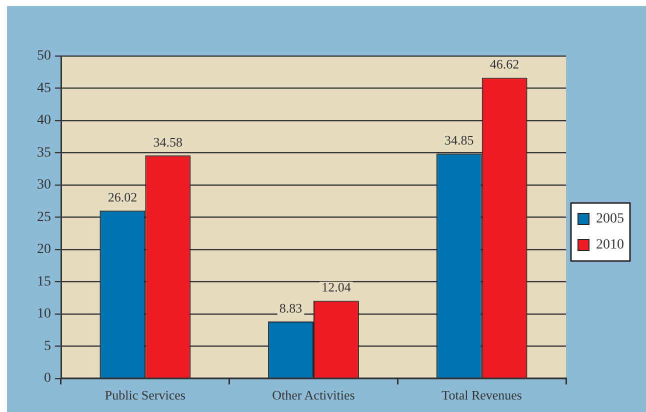 The height and width of the screenshot is (412, 646). What do you see at coordinates (168, 142) in the screenshot?
I see `data-label: 34.58` at bounding box center [168, 142].